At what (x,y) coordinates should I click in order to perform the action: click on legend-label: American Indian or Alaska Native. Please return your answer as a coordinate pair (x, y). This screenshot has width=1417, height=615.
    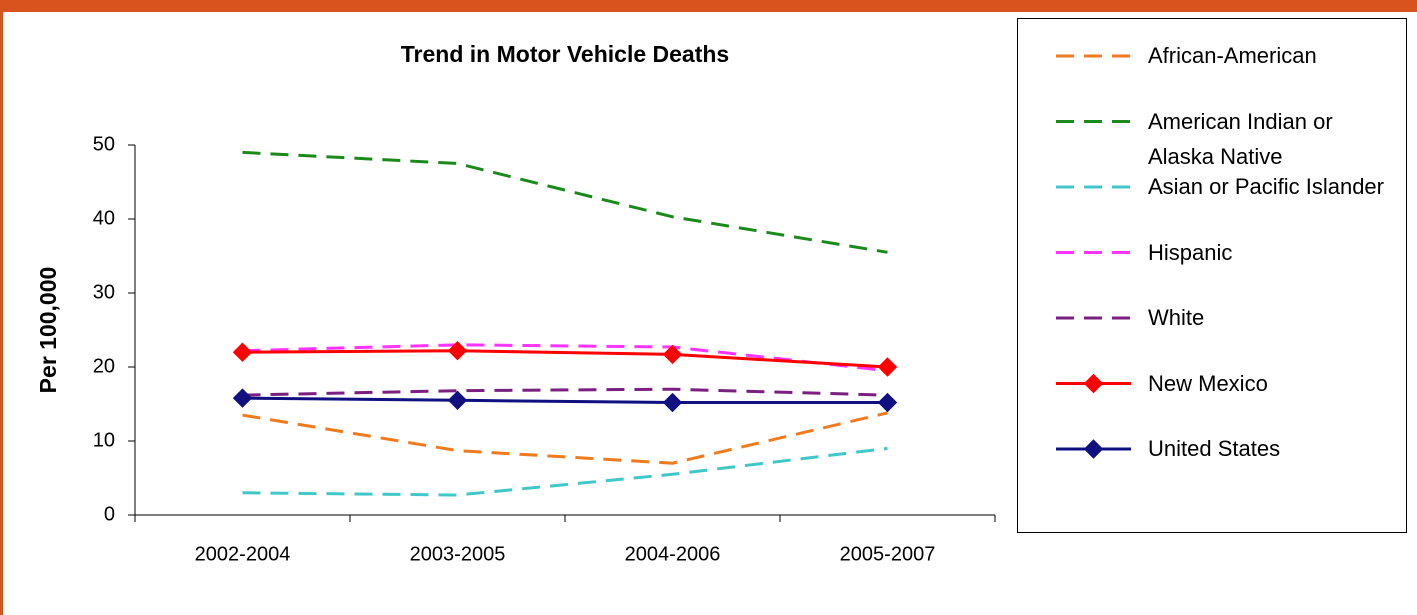
    Looking at the image, I should click on (1240, 138).